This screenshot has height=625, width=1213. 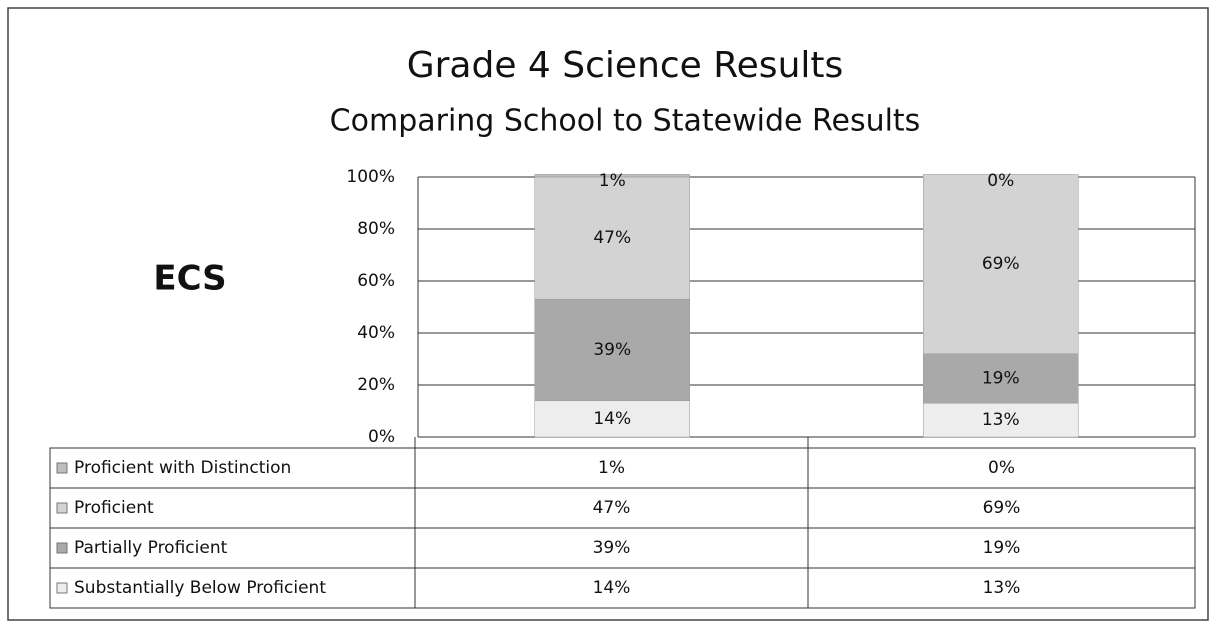 I want to click on data-label: 14%, so click(x=612, y=419).